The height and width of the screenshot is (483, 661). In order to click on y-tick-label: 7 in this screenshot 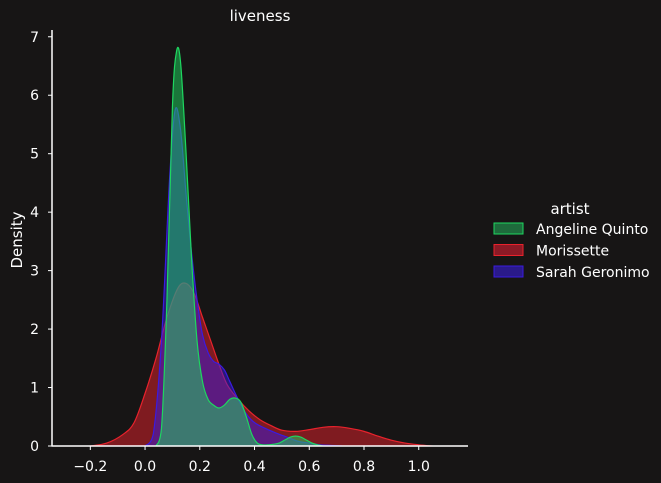, I will do `click(34, 38)`.